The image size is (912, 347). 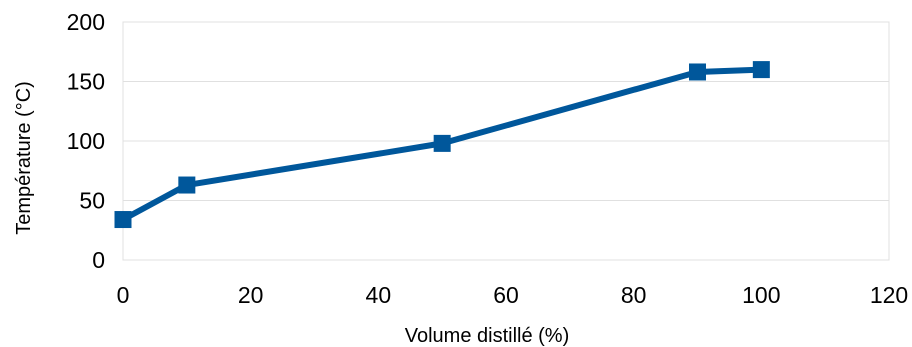 What do you see at coordinates (634, 295) in the screenshot?
I see `x-tick-label: 80` at bounding box center [634, 295].